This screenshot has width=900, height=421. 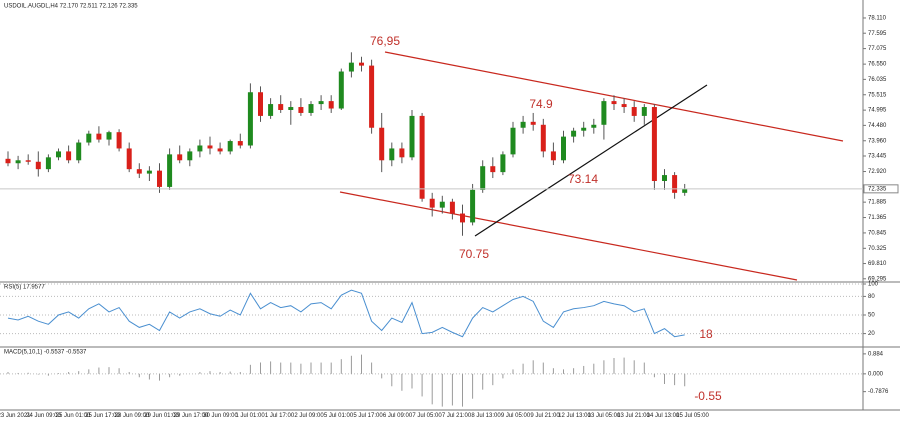 I want to click on x-tick-label: 5 Jul 01:00, so click(x=339, y=416).